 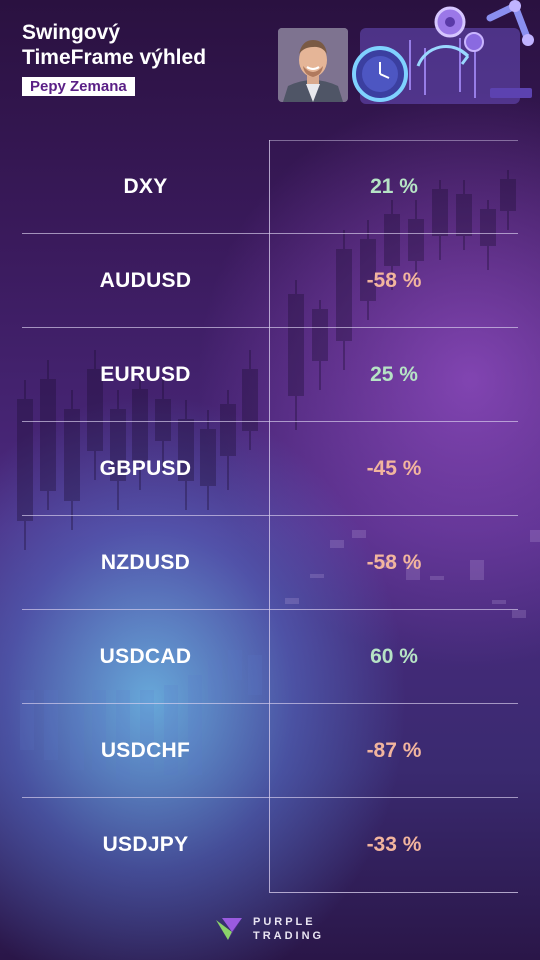 What do you see at coordinates (71, 32) in the screenshot?
I see `header-title-line-1: Swingový` at bounding box center [71, 32].